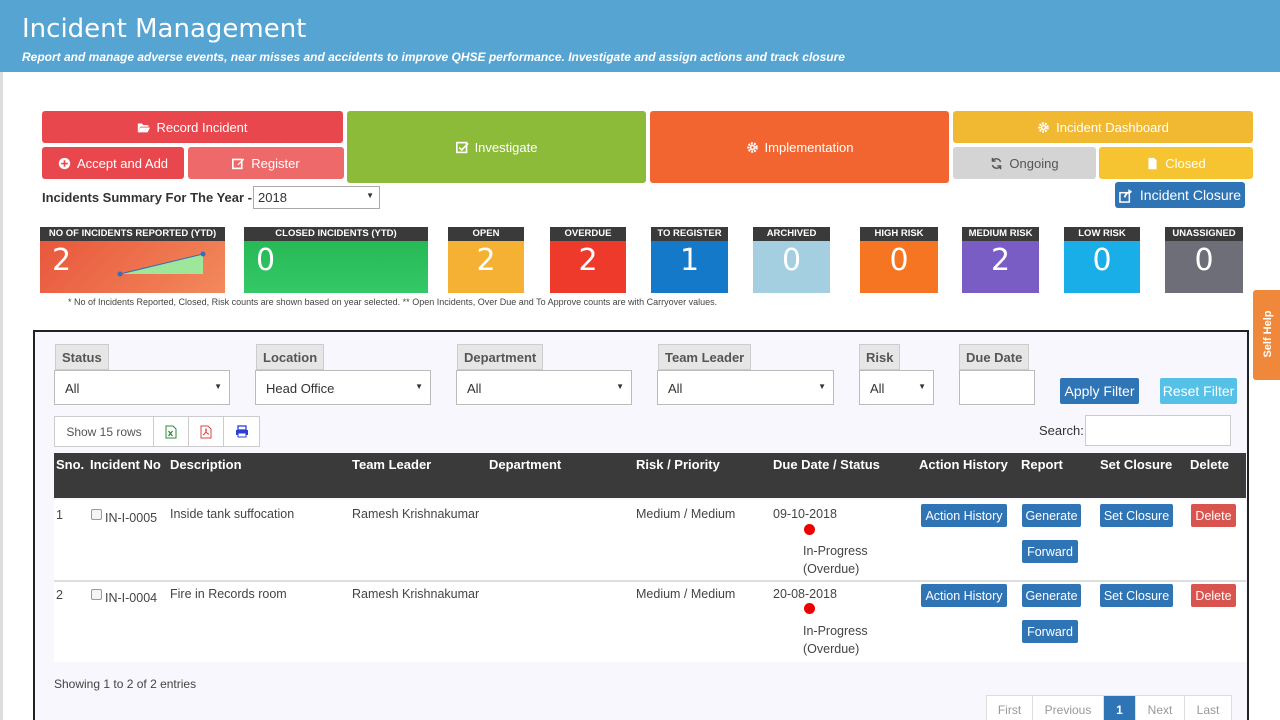  What do you see at coordinates (132, 234) in the screenshot?
I see `card-label: NO OF INCIDENTS REPORTED (YTD)` at bounding box center [132, 234].